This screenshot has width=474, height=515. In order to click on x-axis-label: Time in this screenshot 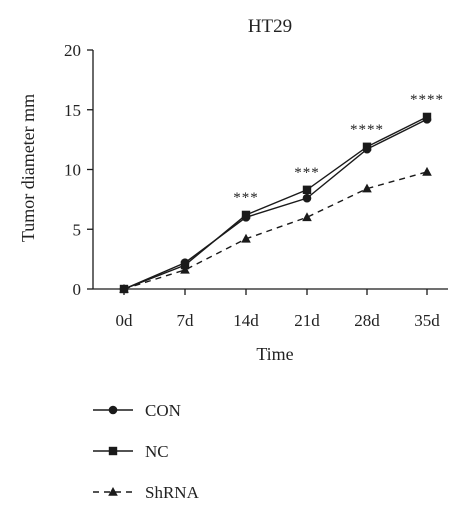, I will do `click(274, 354)`.